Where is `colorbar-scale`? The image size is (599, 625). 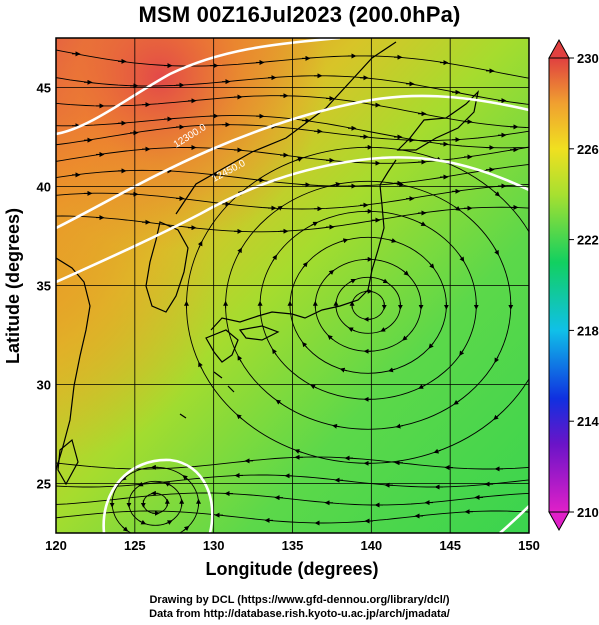 colorbar-scale is located at coordinates (559, 285).